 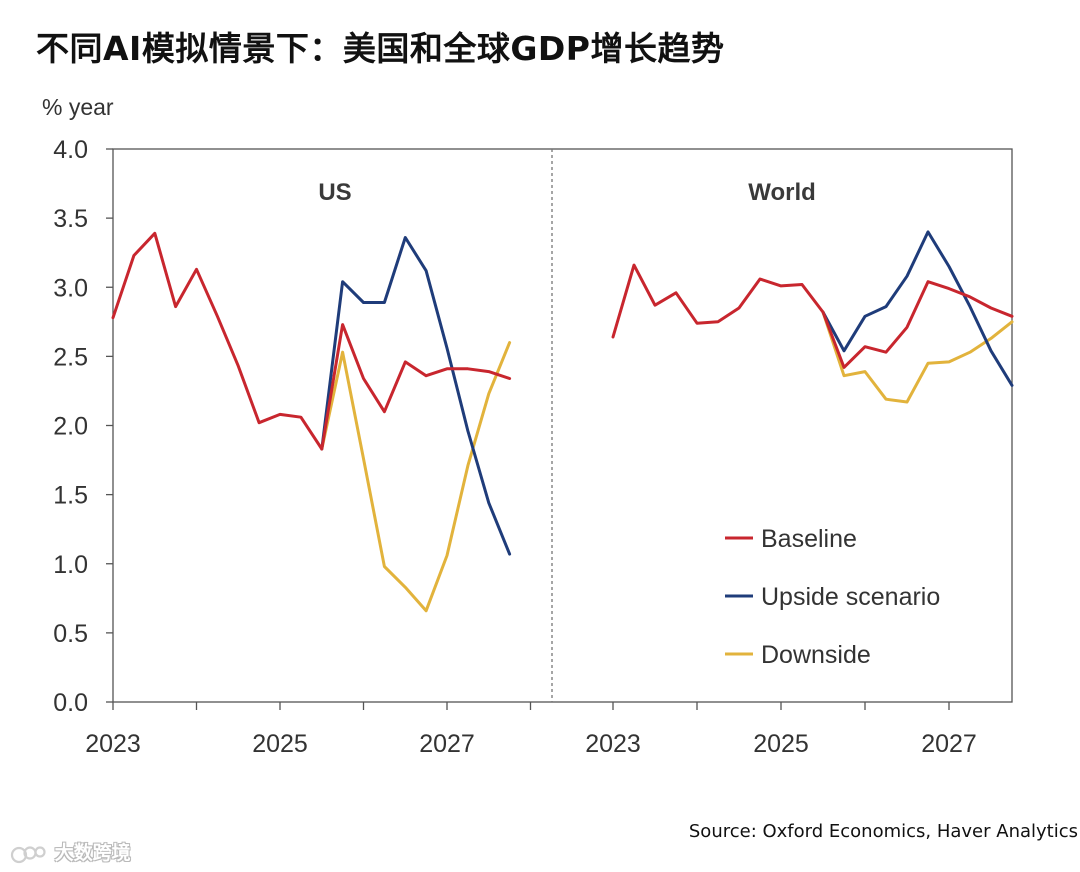 I want to click on y-tick-label: 3.5, so click(x=70, y=219).